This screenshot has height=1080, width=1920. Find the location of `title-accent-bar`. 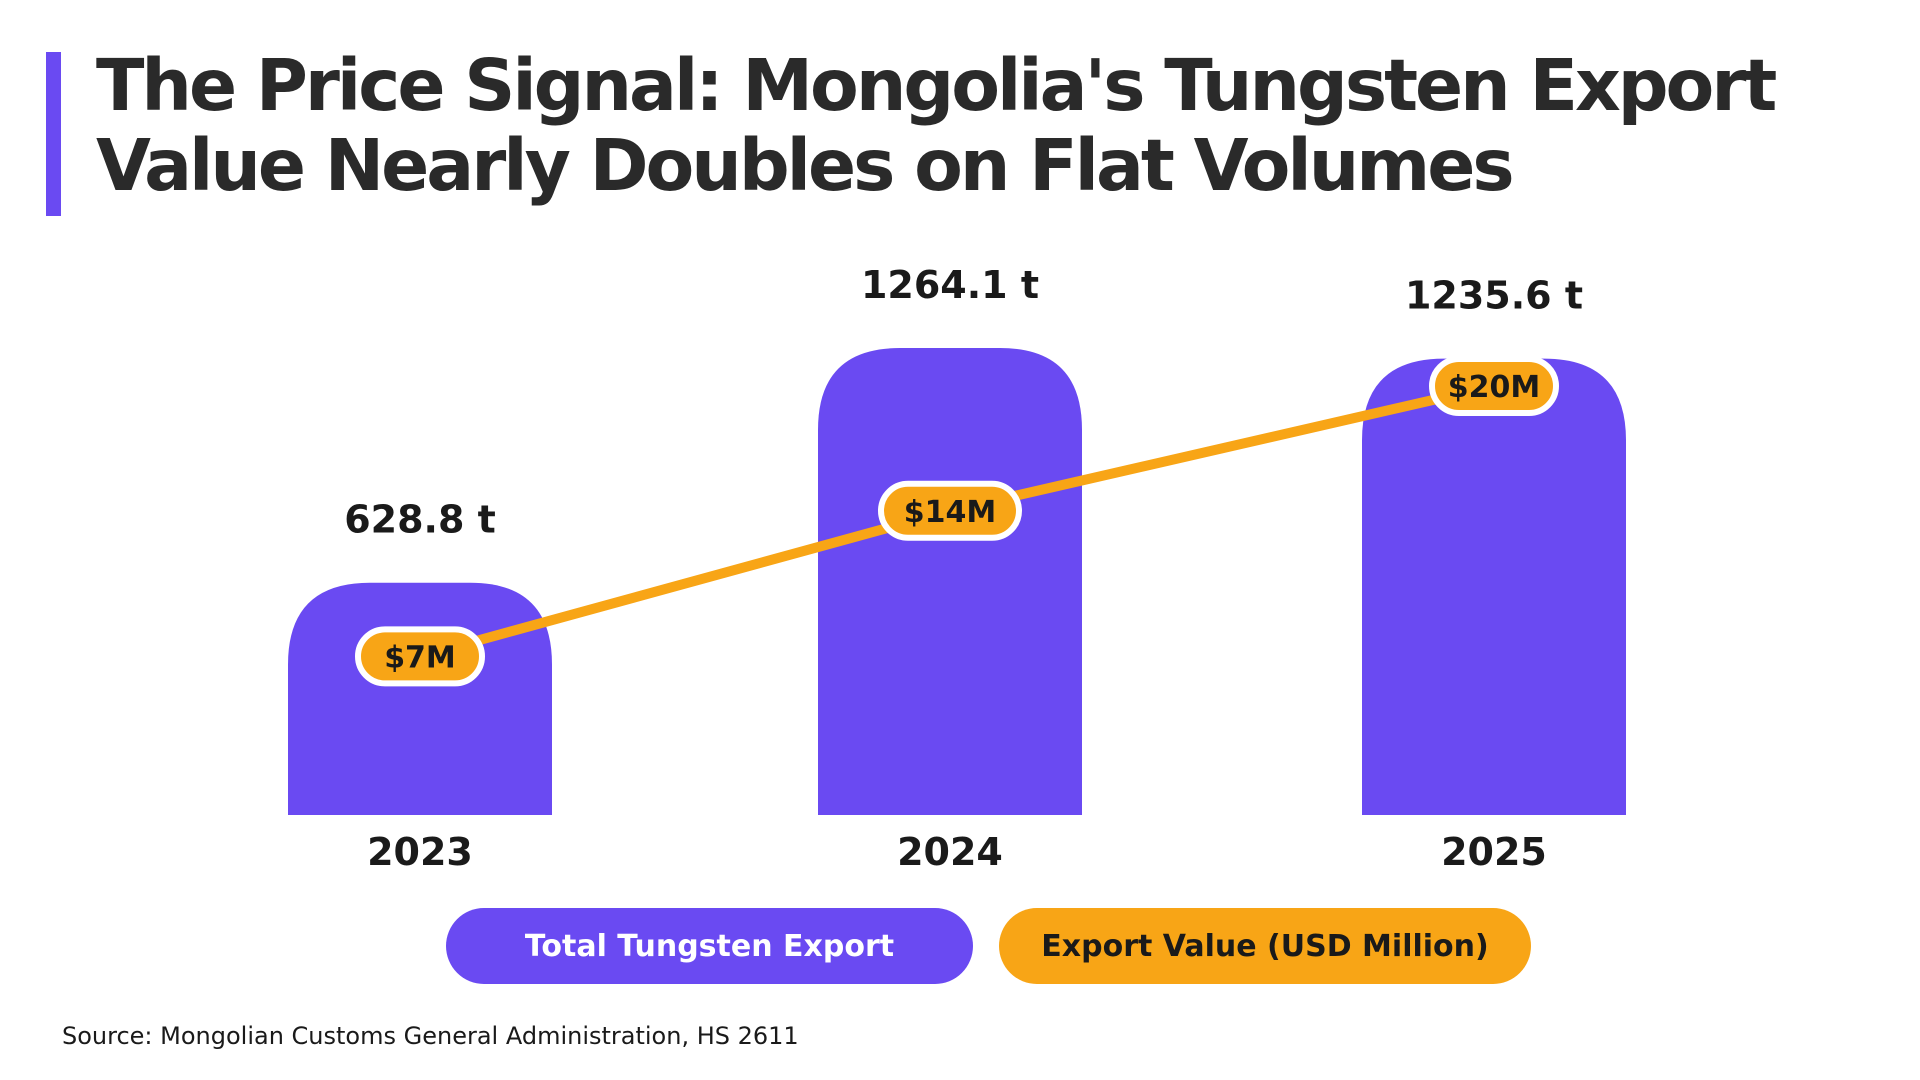

title-accent-bar is located at coordinates (53, 134).